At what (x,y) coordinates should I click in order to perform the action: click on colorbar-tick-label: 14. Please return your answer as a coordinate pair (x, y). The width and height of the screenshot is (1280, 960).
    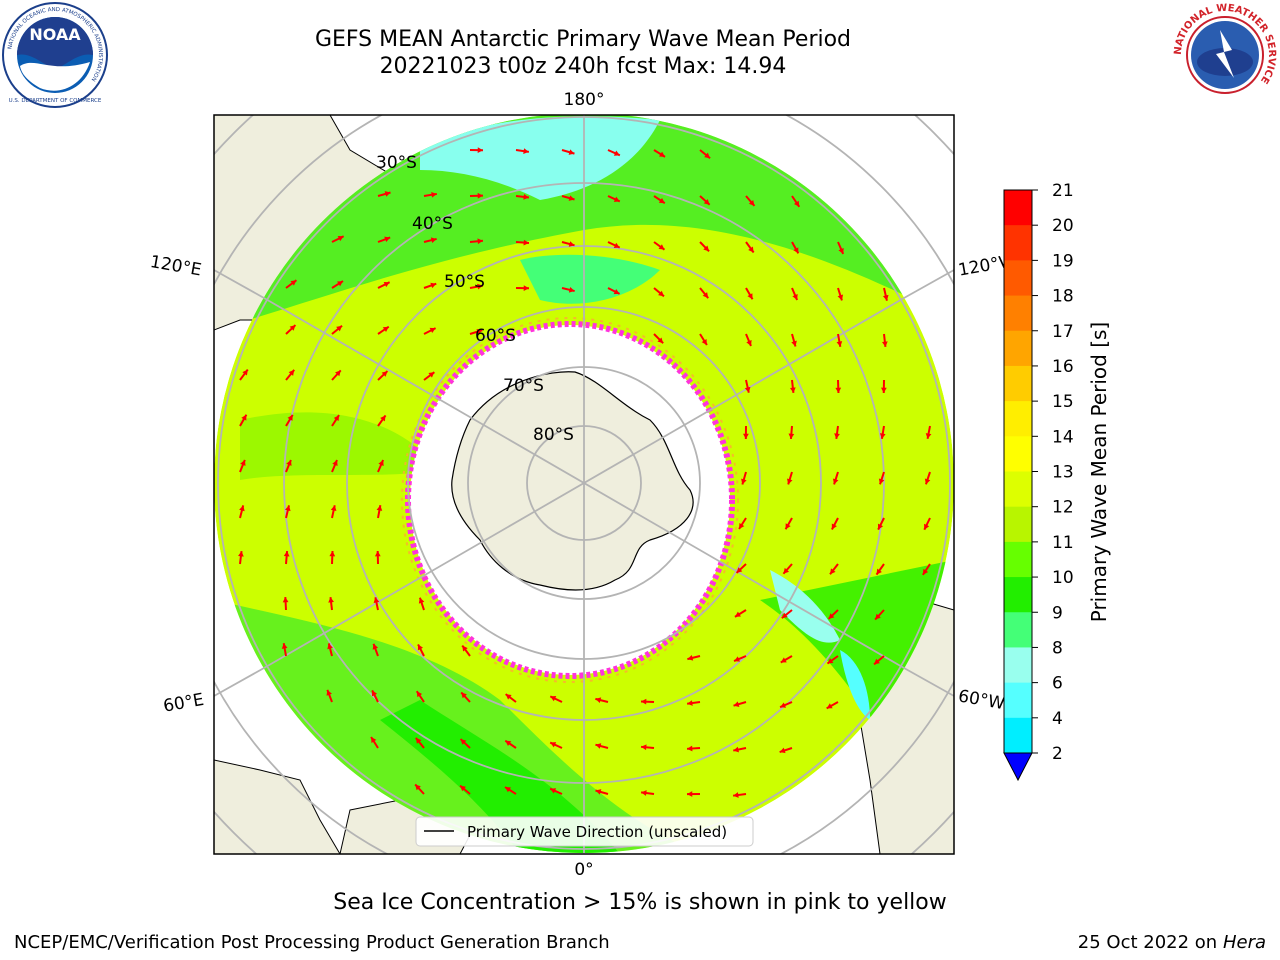
    Looking at the image, I should click on (1063, 437).